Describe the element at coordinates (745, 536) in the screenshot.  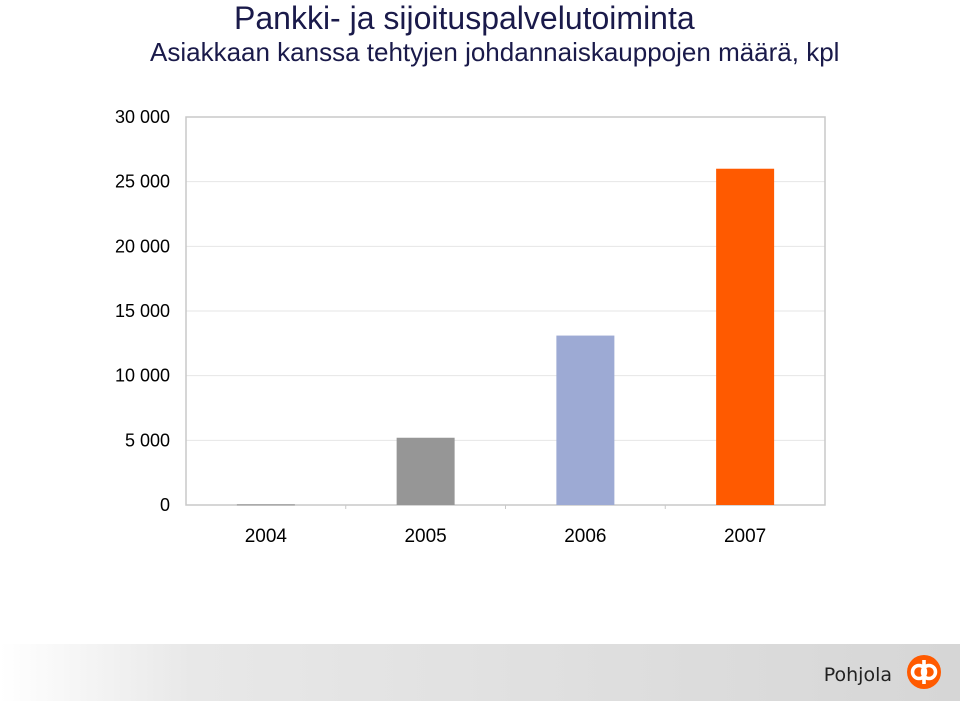
I see `x-tick-label: 2007` at that location.